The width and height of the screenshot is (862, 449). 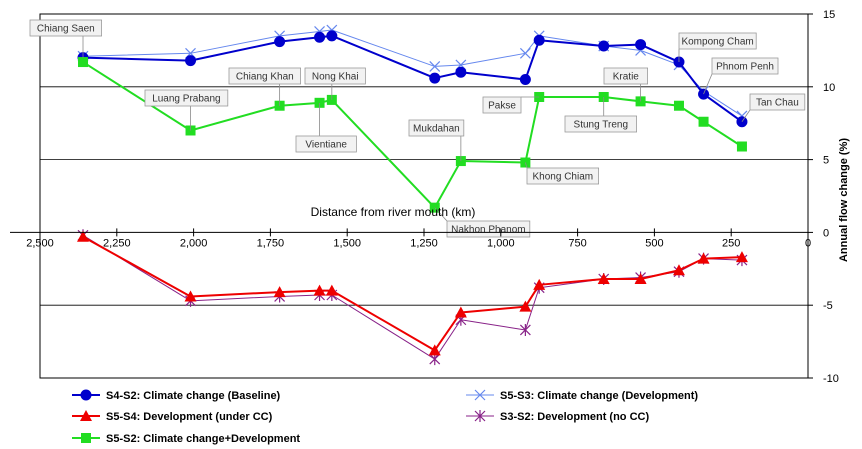 I want to click on station-callout: Pakse, so click(x=511, y=105).